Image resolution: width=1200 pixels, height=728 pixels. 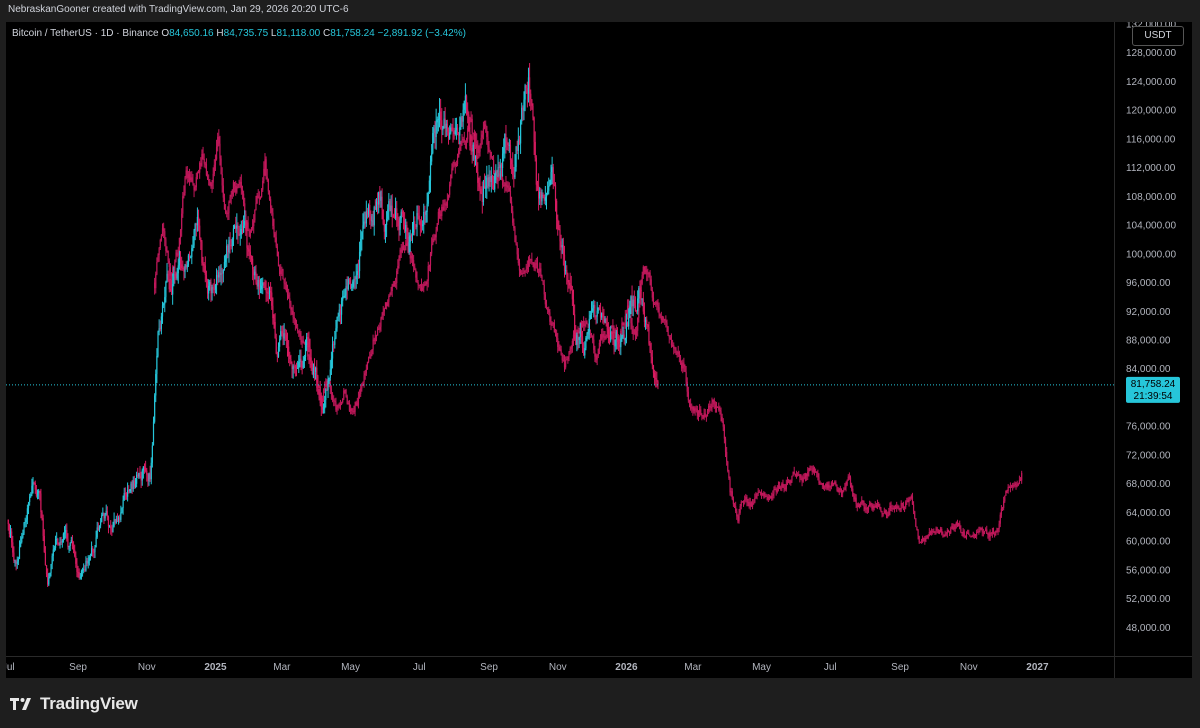 I want to click on symbol-name: Bitcoin / TetherUS · 1D · Binance, so click(x=85, y=33).